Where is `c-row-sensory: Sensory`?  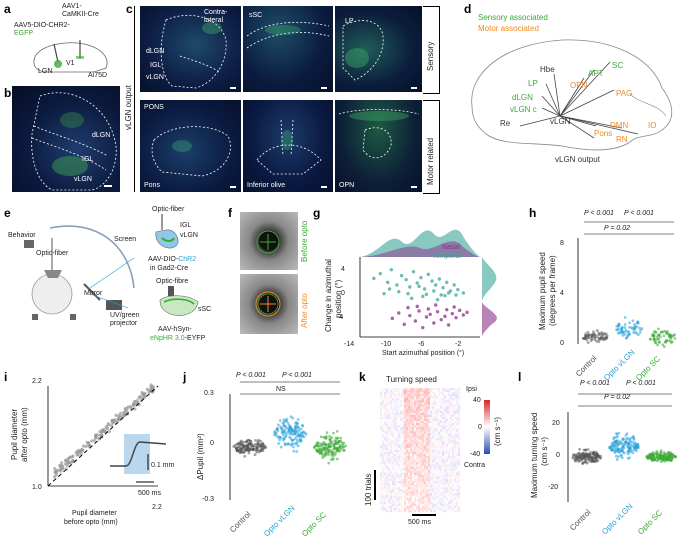 c-row-sensory: Sensory is located at coordinates (430, 56).